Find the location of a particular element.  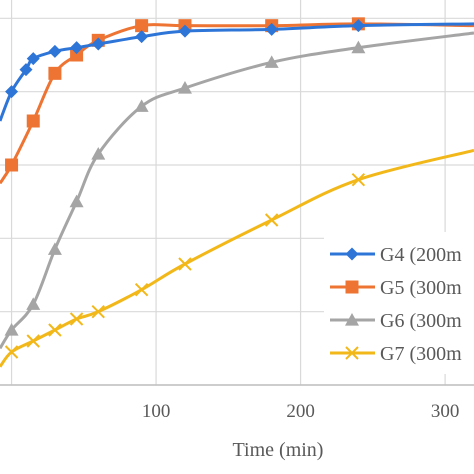

x-tick-labels: 100 200 300 is located at coordinates (301, 411).